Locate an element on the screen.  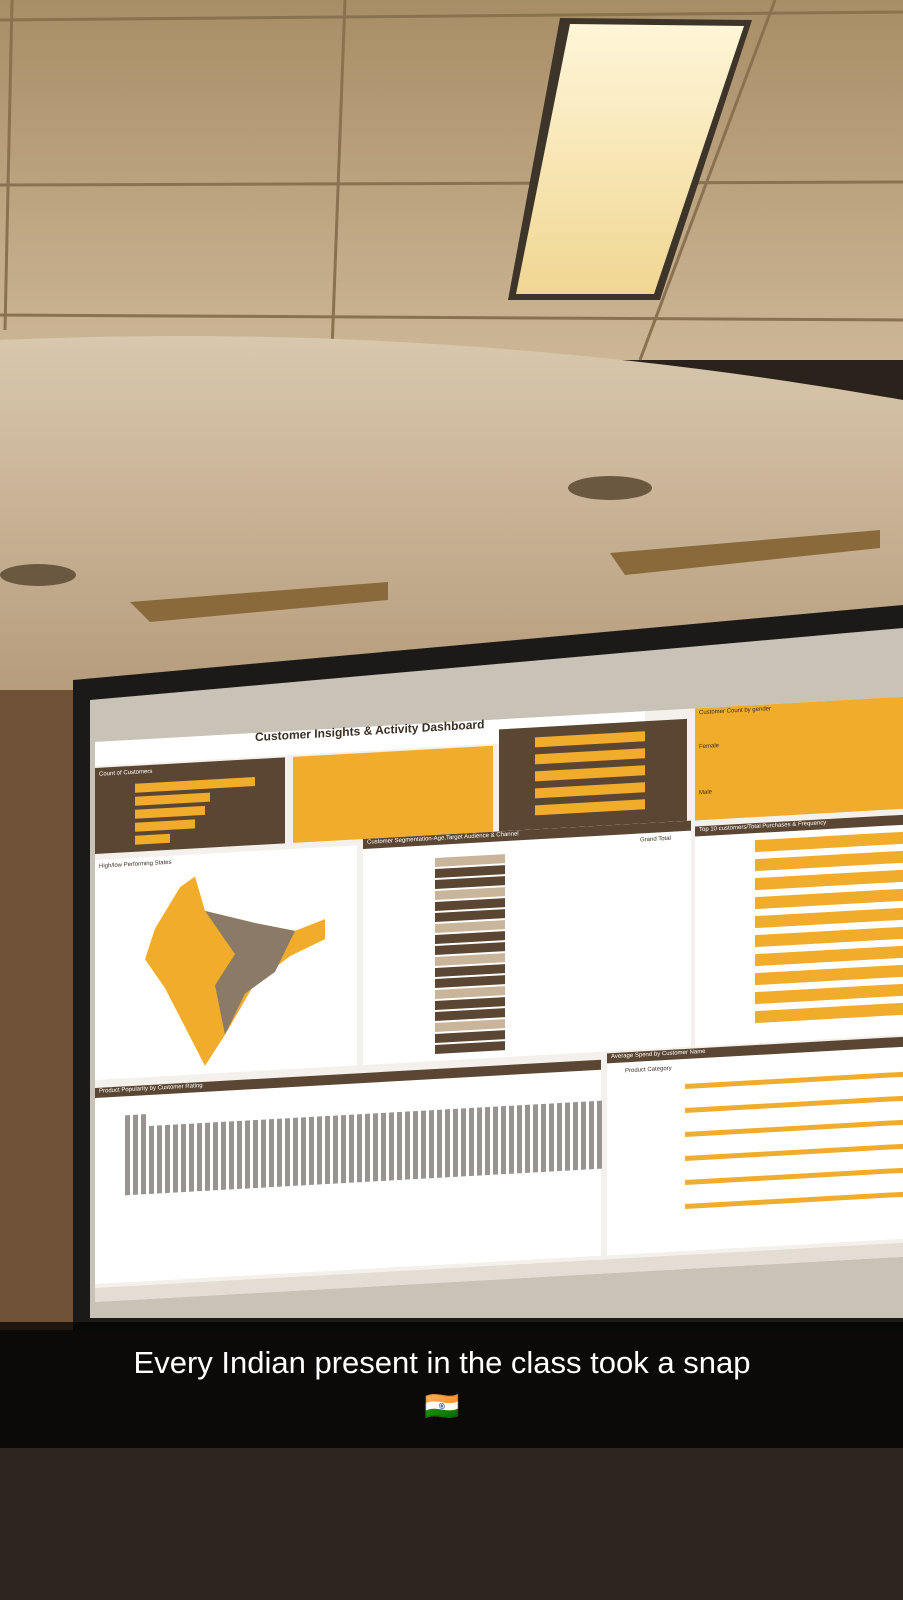
segmentation-panel is located at coordinates (527, 943).